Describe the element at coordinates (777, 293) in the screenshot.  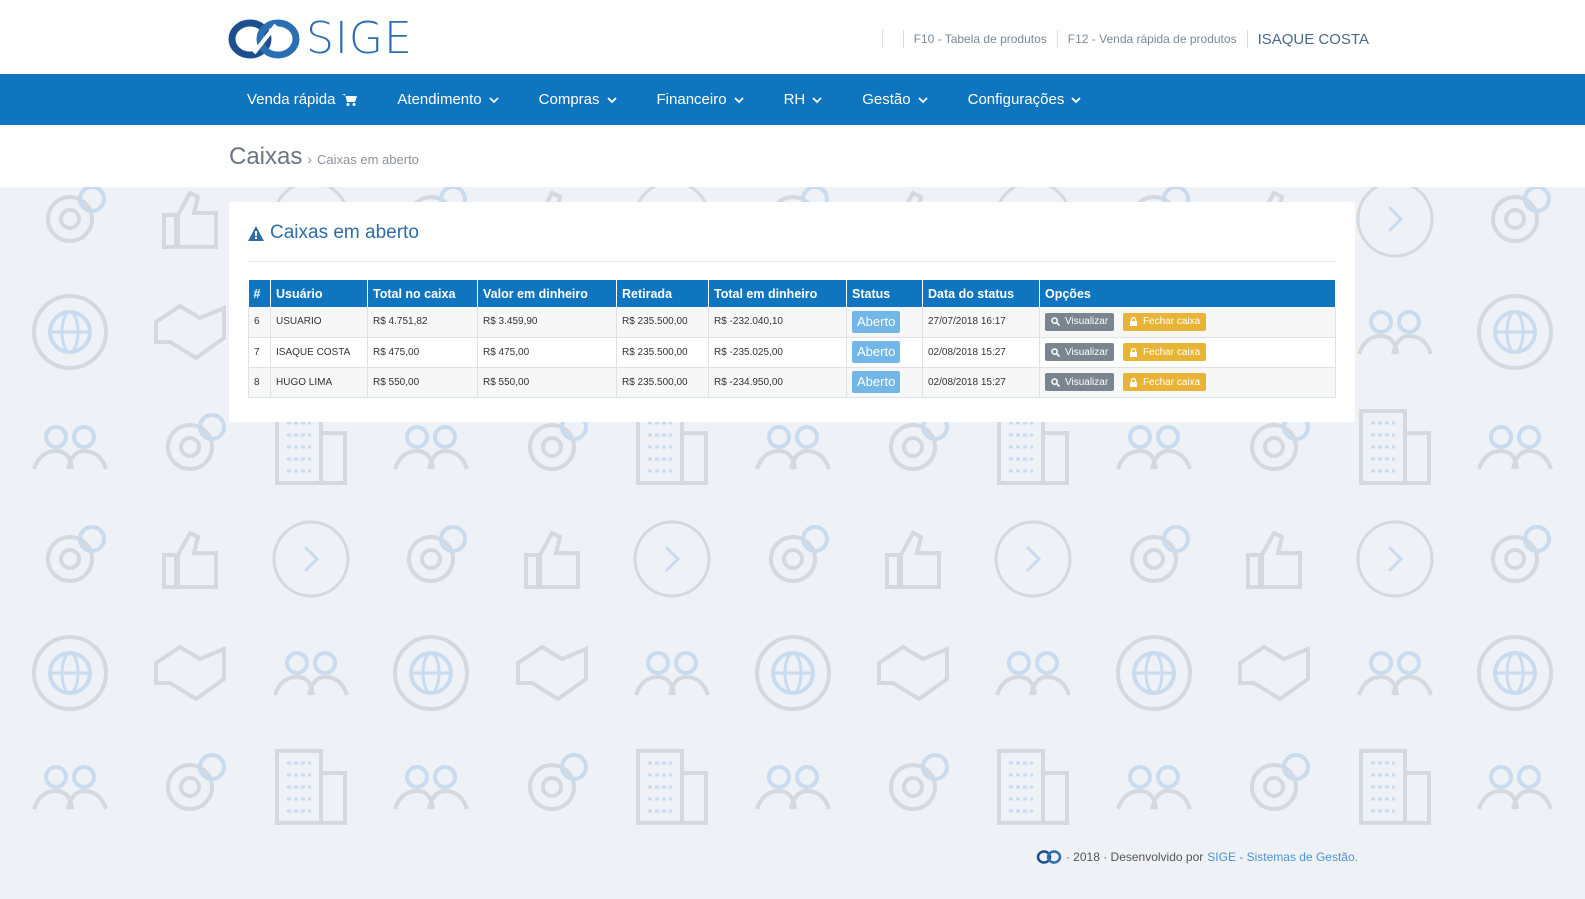
I see `column-header: Total em dinheiro` at that location.